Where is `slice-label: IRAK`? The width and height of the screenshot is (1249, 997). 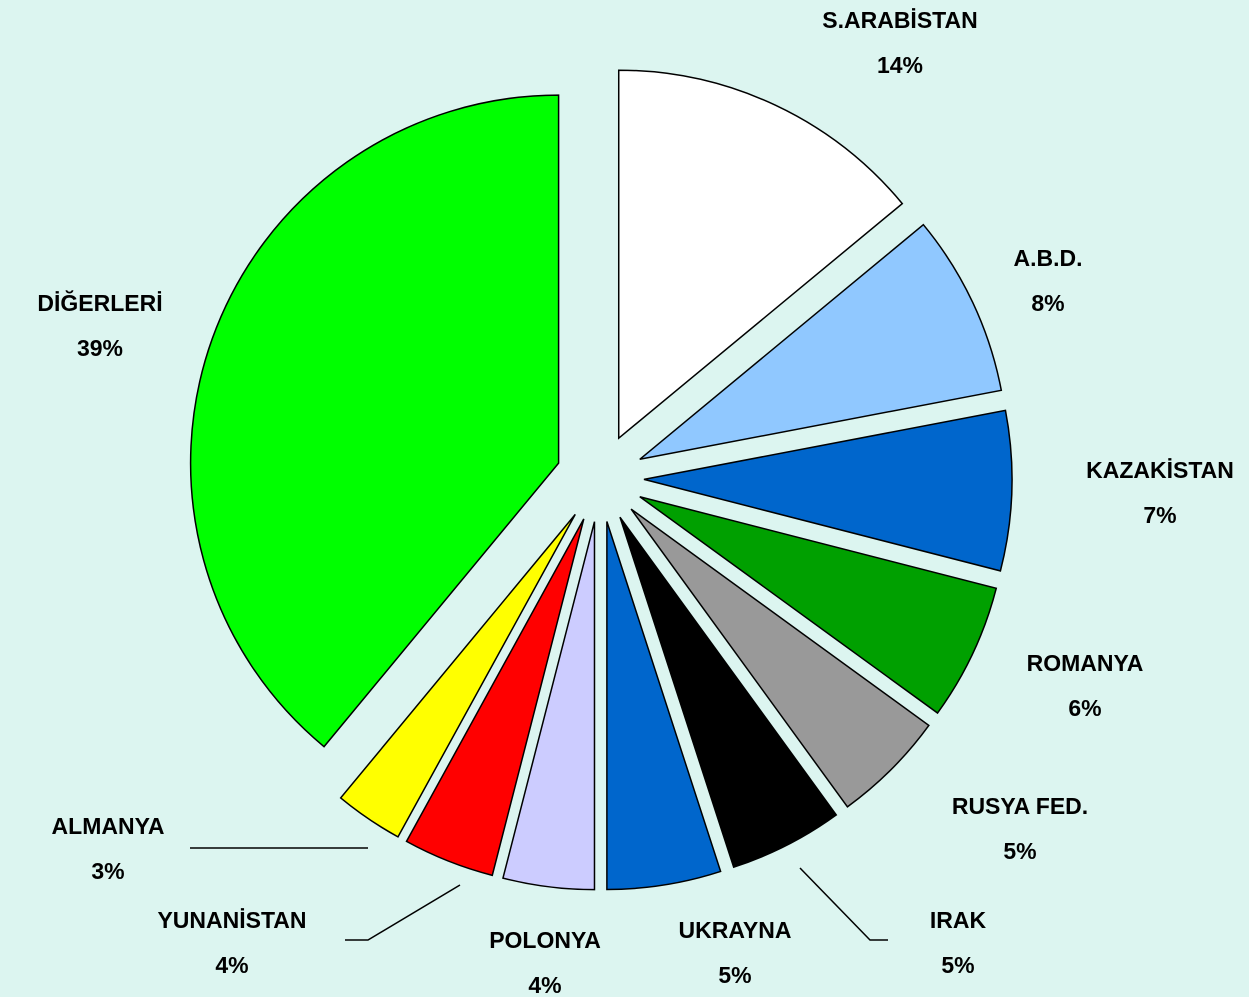 slice-label: IRAK is located at coordinates (958, 920).